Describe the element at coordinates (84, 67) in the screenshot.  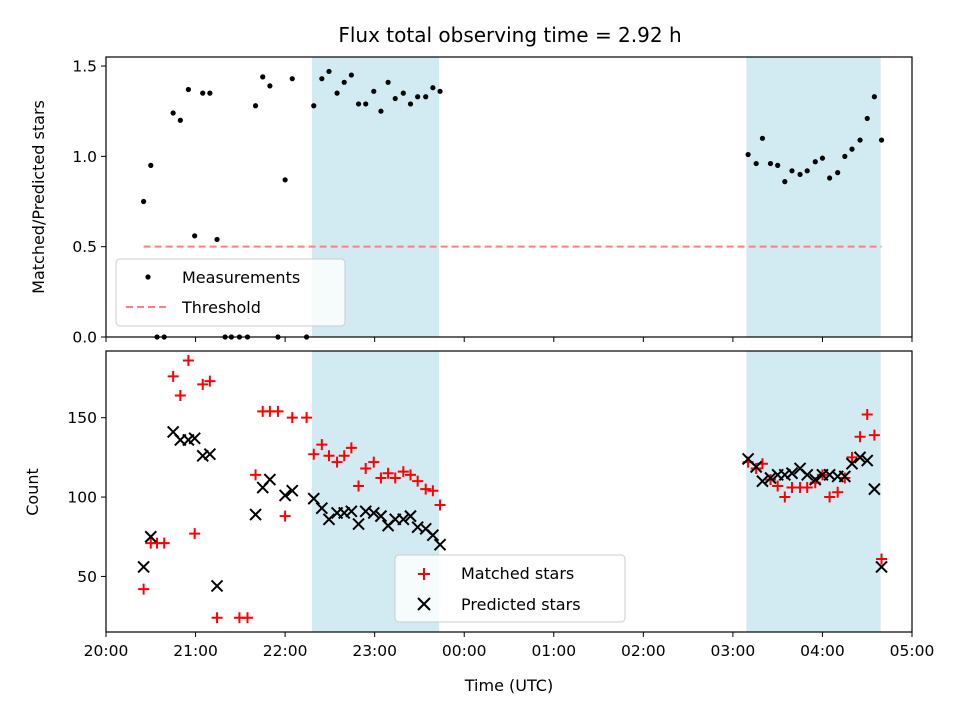
I see `top-y-tick-label-3: 1.5` at that location.